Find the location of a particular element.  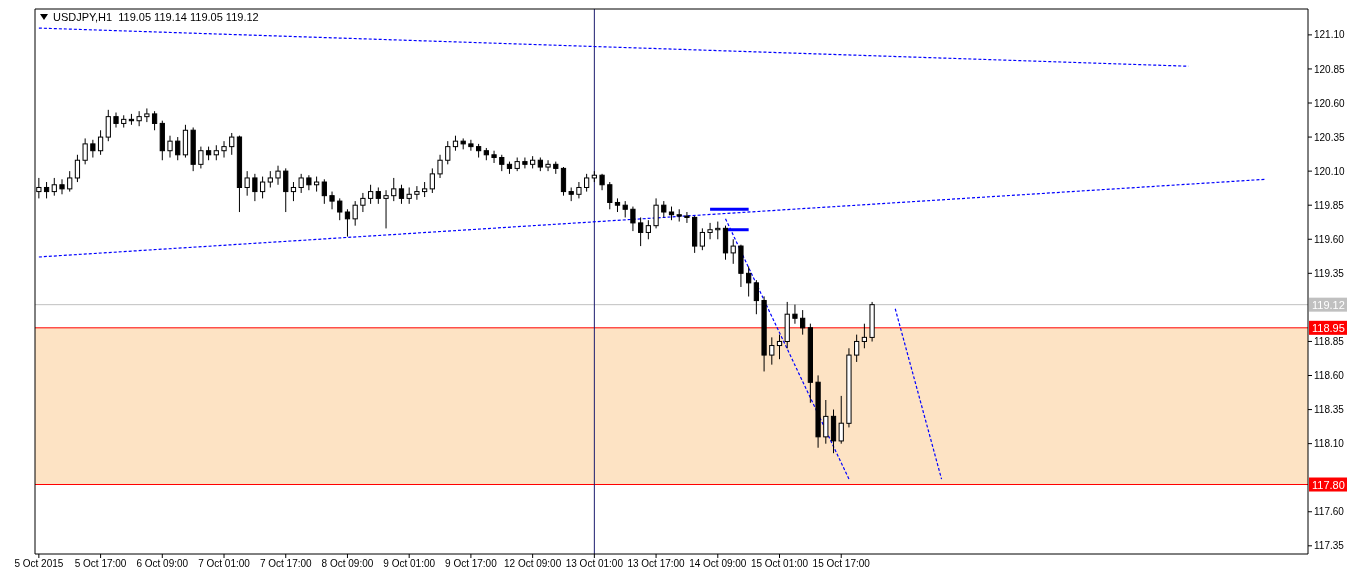

y-tick-label: 119.35 is located at coordinates (1329, 273).